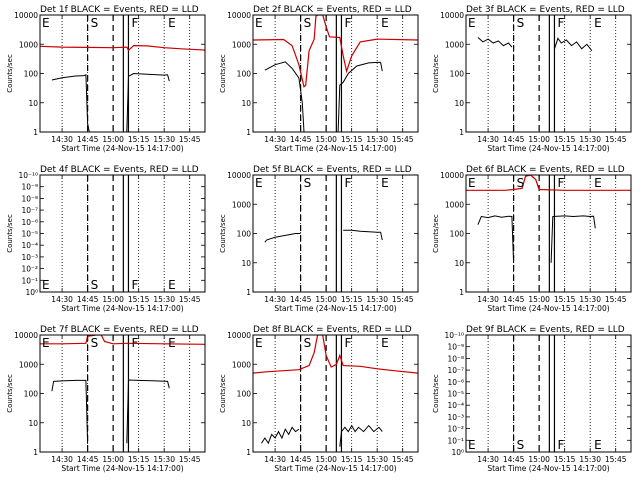  What do you see at coordinates (332, 10) in the screenshot?
I see `panel-title: Det 2f BLACK = Events, RED = LLD` at bounding box center [332, 10].